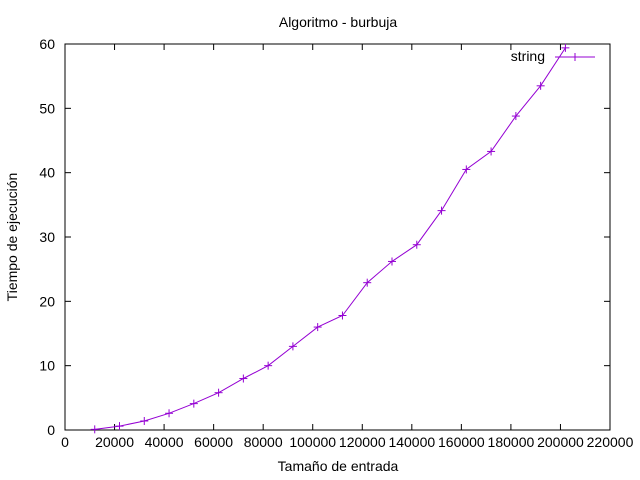  What do you see at coordinates (461, 442) in the screenshot?
I see `x-tick-label: 160000` at bounding box center [461, 442].